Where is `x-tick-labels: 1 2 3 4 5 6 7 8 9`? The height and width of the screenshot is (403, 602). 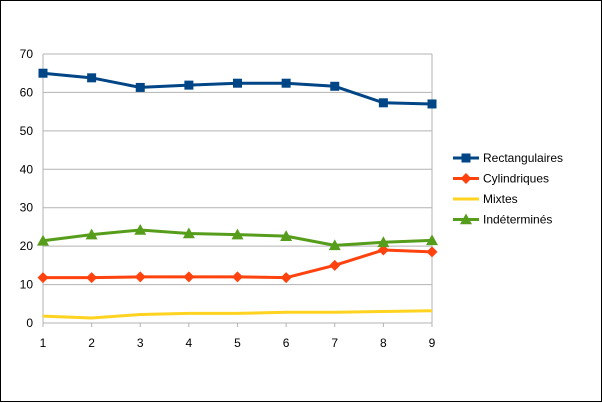 x-tick-labels: 1 2 3 4 5 6 7 8 9 is located at coordinates (238, 343).